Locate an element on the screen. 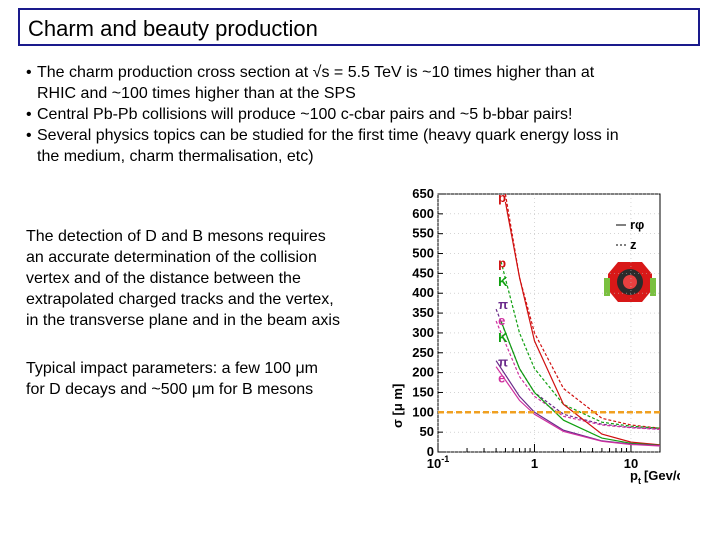 The width and height of the screenshot is (720, 540). detector-icon is located at coordinates (630, 282).